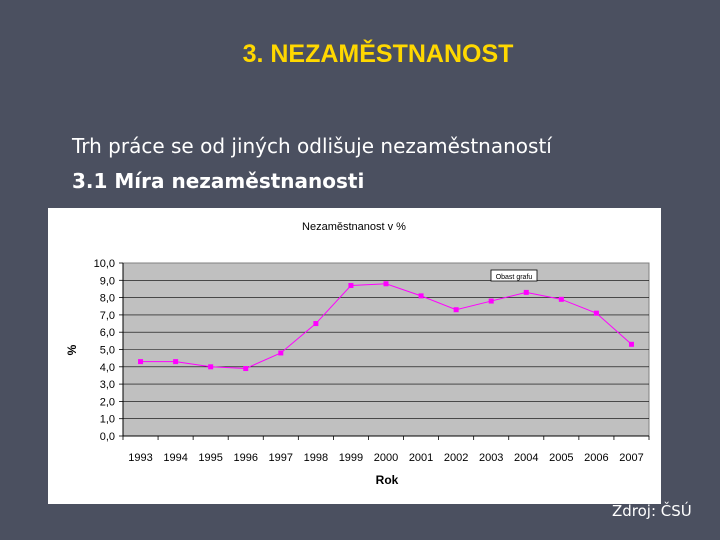 This screenshot has width=720, height=540. Describe the element at coordinates (421, 458) in the screenshot. I see `x-tick-label: 2001` at that location.